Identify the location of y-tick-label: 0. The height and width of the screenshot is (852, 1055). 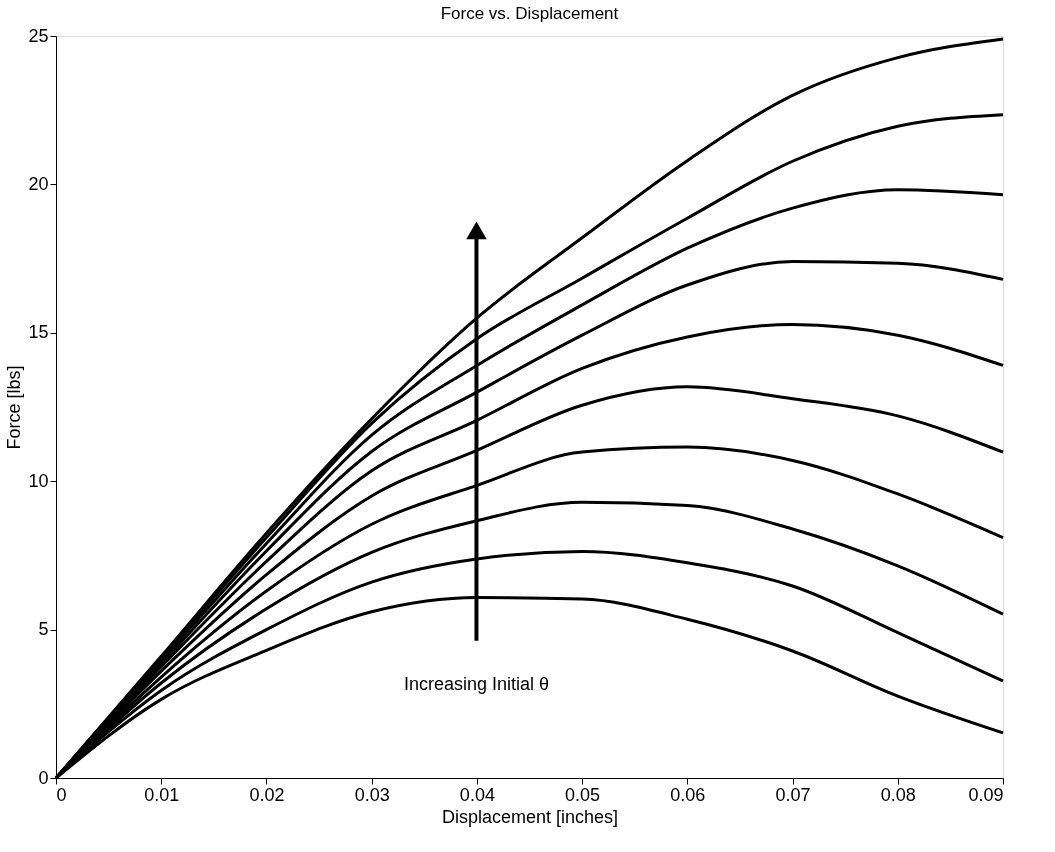
(43, 777).